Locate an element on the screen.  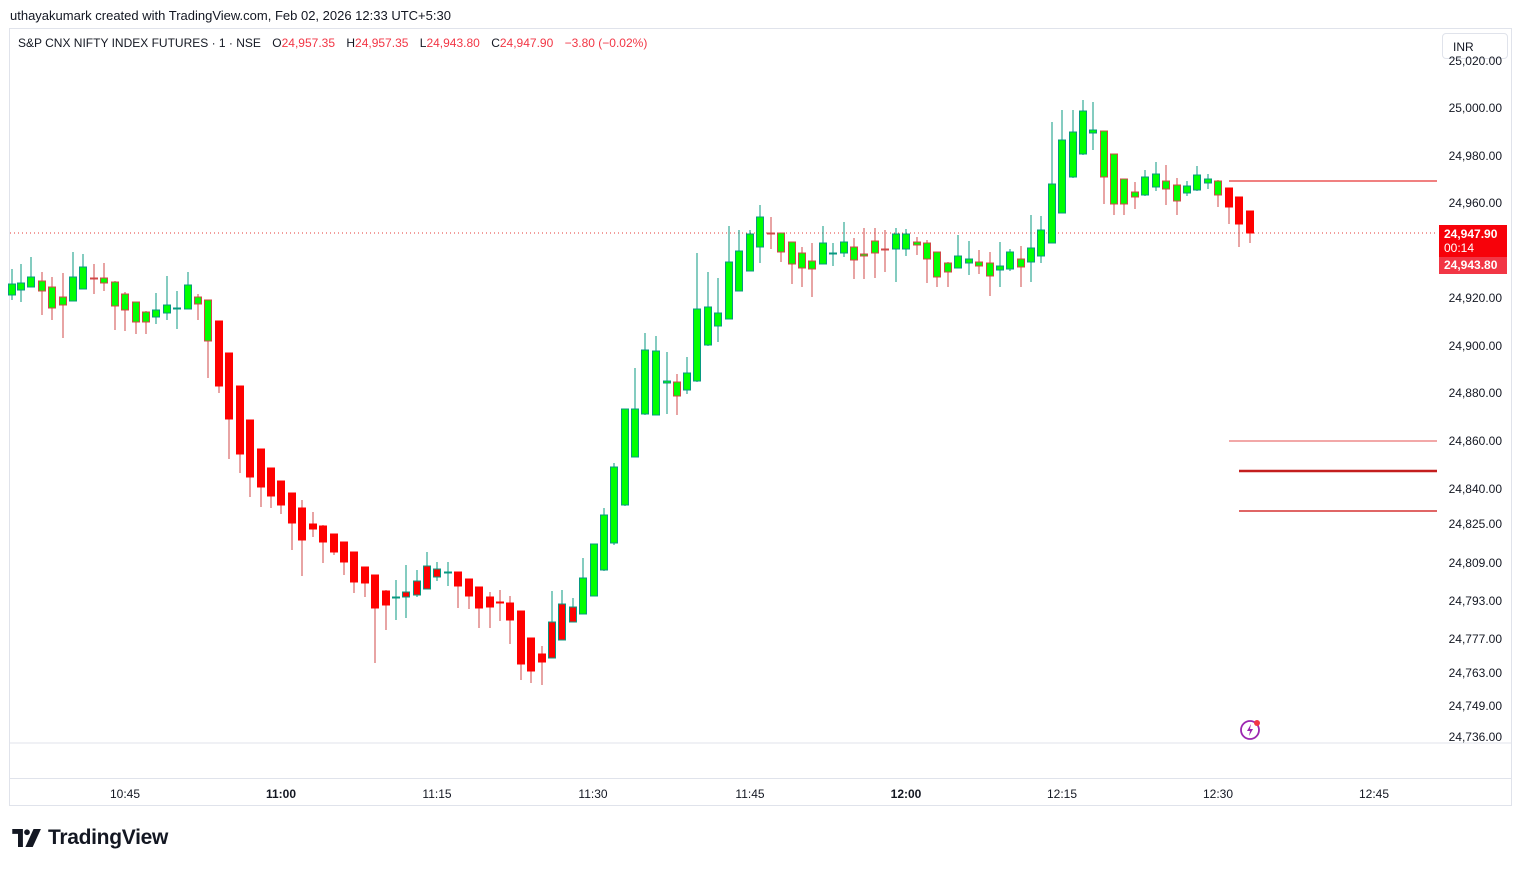
time-tick-label: 12:15 is located at coordinates (1062, 794).